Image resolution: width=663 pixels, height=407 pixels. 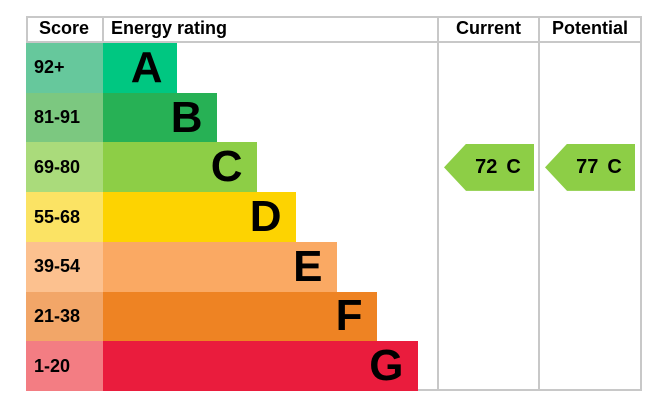 I want to click on rating-bar-a: A, so click(x=140, y=68).